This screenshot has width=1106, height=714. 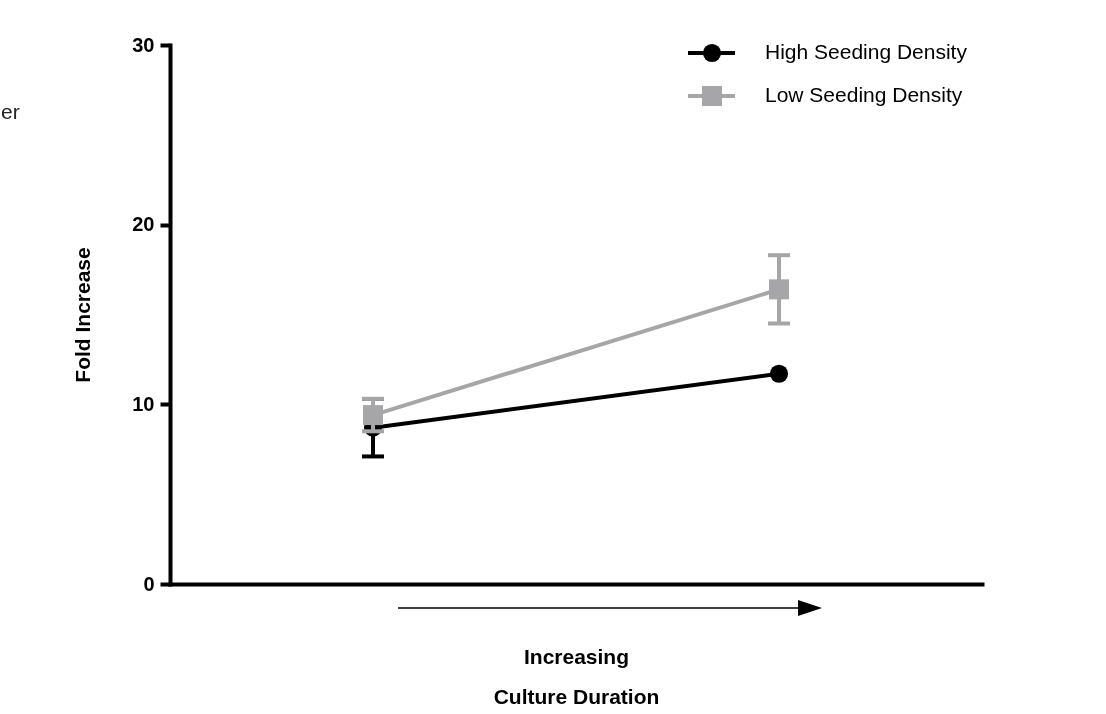 What do you see at coordinates (10, 111) in the screenshot?
I see `text: er` at bounding box center [10, 111].